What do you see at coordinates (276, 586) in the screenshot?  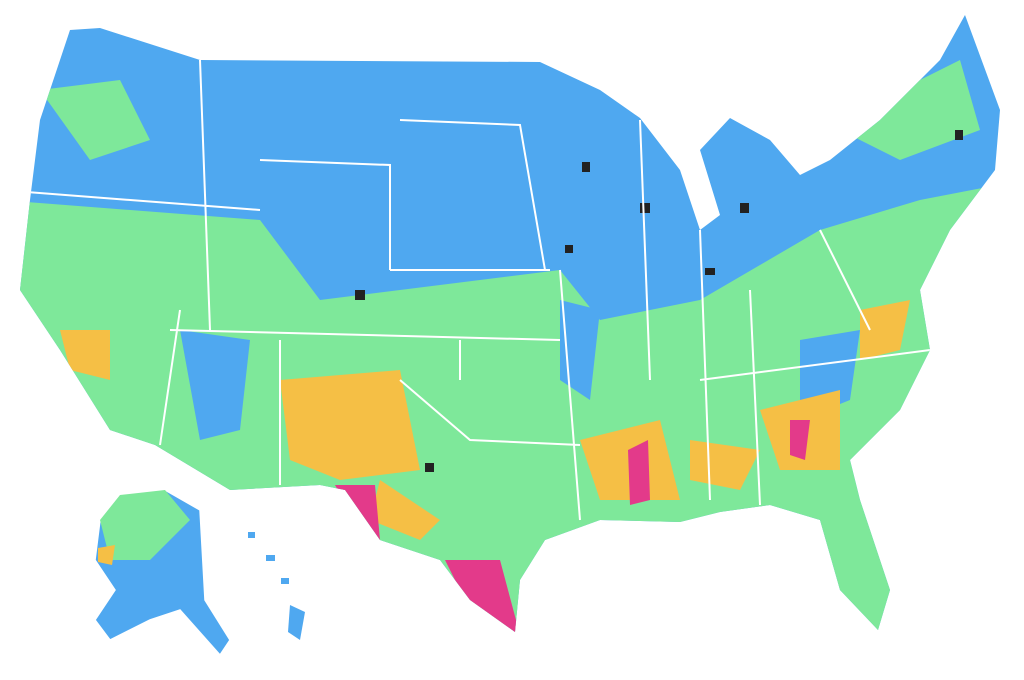 I see `hawaii` at bounding box center [276, 586].